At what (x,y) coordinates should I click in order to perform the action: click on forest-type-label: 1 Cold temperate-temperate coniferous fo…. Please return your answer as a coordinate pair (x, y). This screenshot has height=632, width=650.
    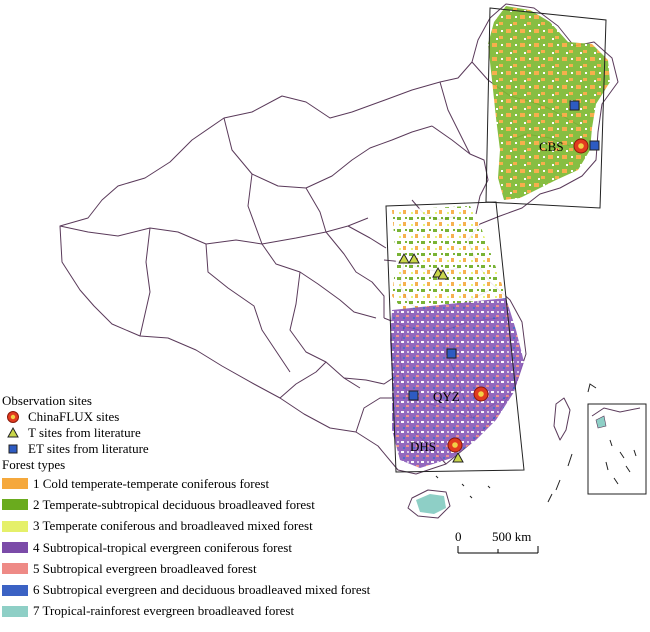
    Looking at the image, I should click on (151, 483).